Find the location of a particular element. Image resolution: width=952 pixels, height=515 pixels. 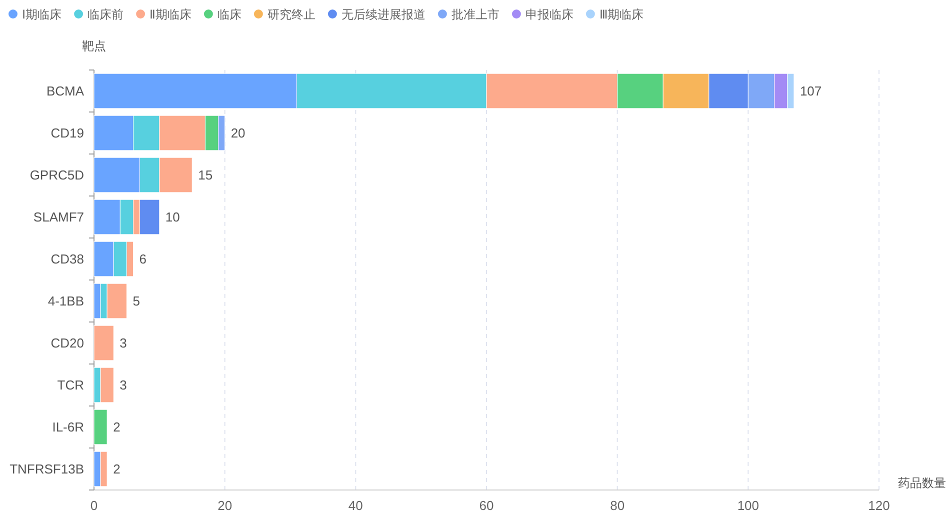

legend-label: 批准上市 is located at coordinates (475, 15).